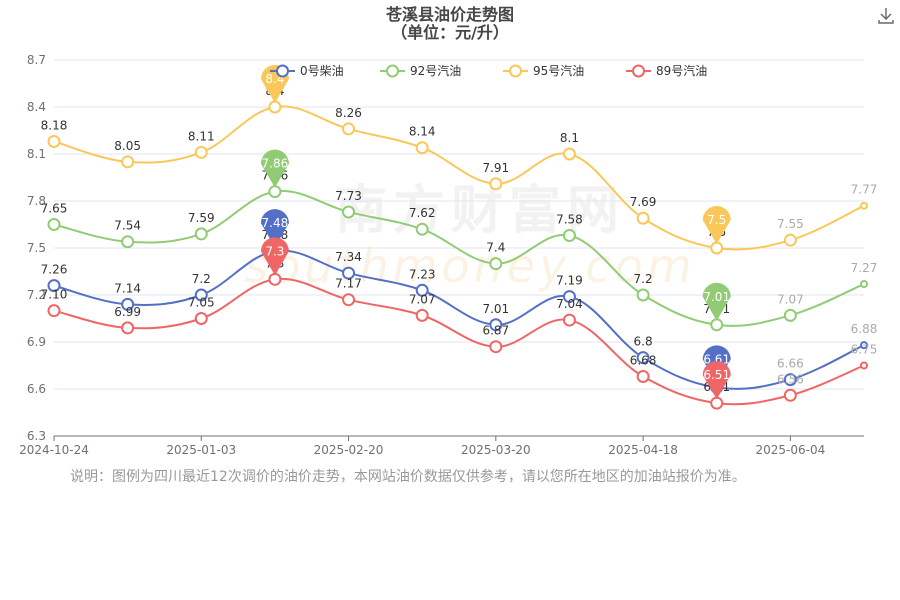  I want to click on data-label: 7.91, so click(495, 168).